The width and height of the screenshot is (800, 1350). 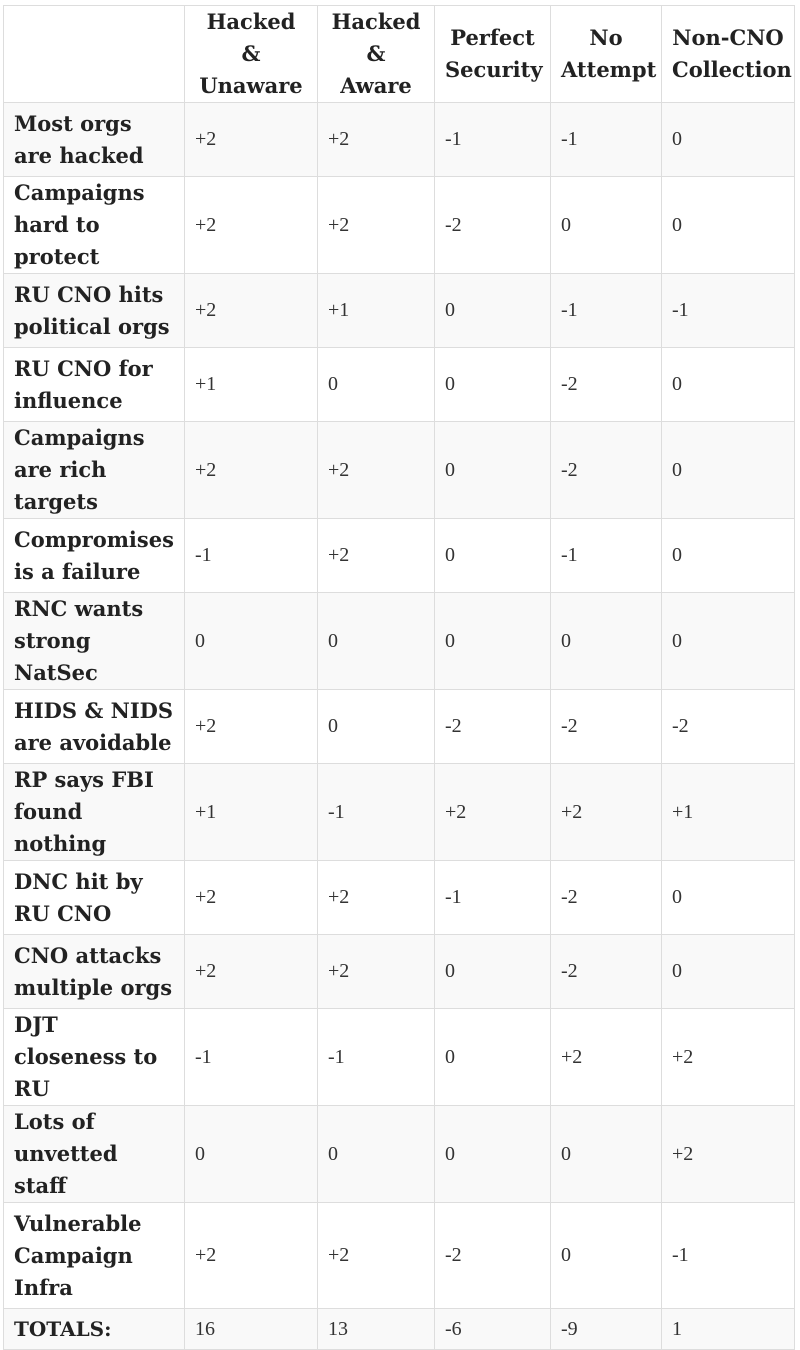 I want to click on totals-label: TOTALS:, so click(x=94, y=1329).